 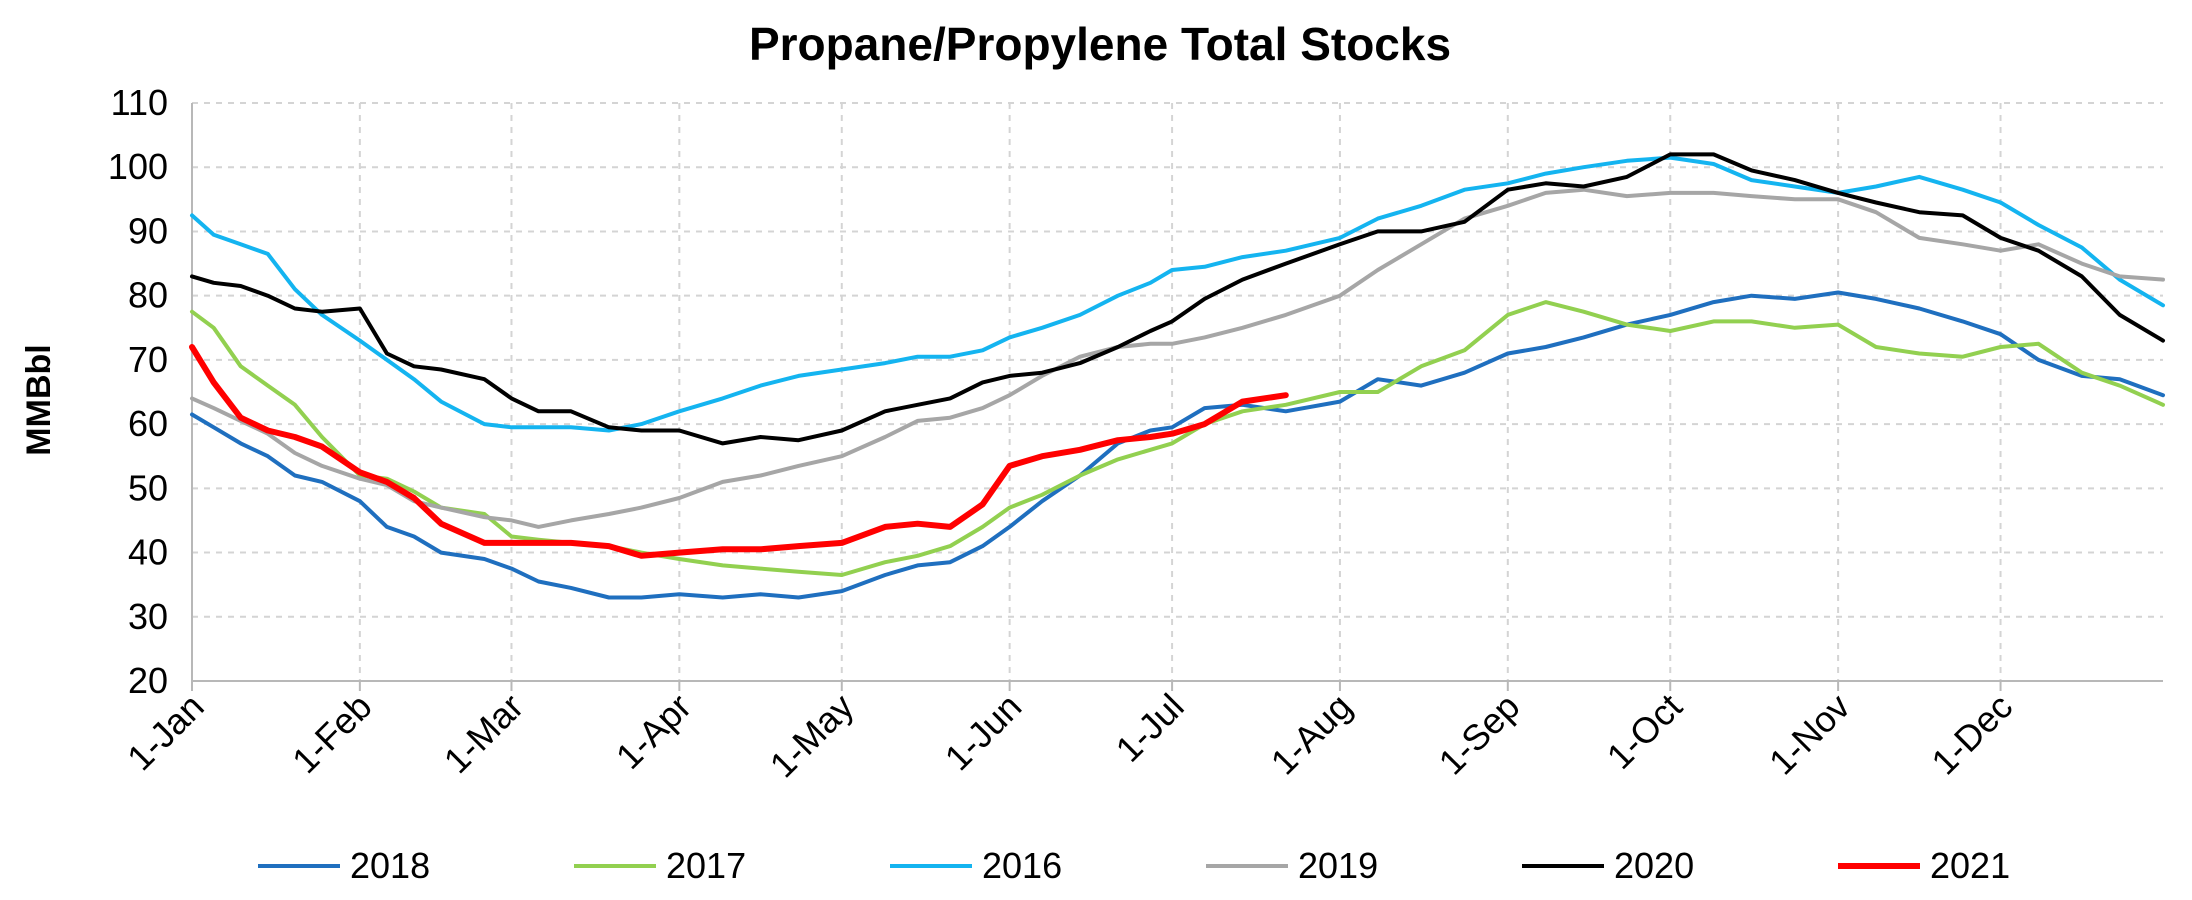 What do you see at coordinates (148, 552) in the screenshot?
I see `y-tick-label: 40` at bounding box center [148, 552].